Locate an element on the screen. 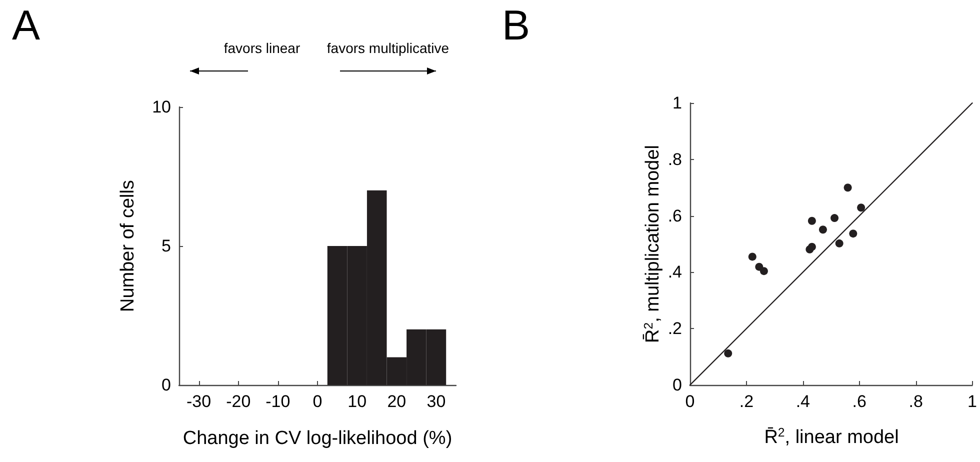 This screenshot has width=980, height=462. x-tick-label: 30 is located at coordinates (436, 401).